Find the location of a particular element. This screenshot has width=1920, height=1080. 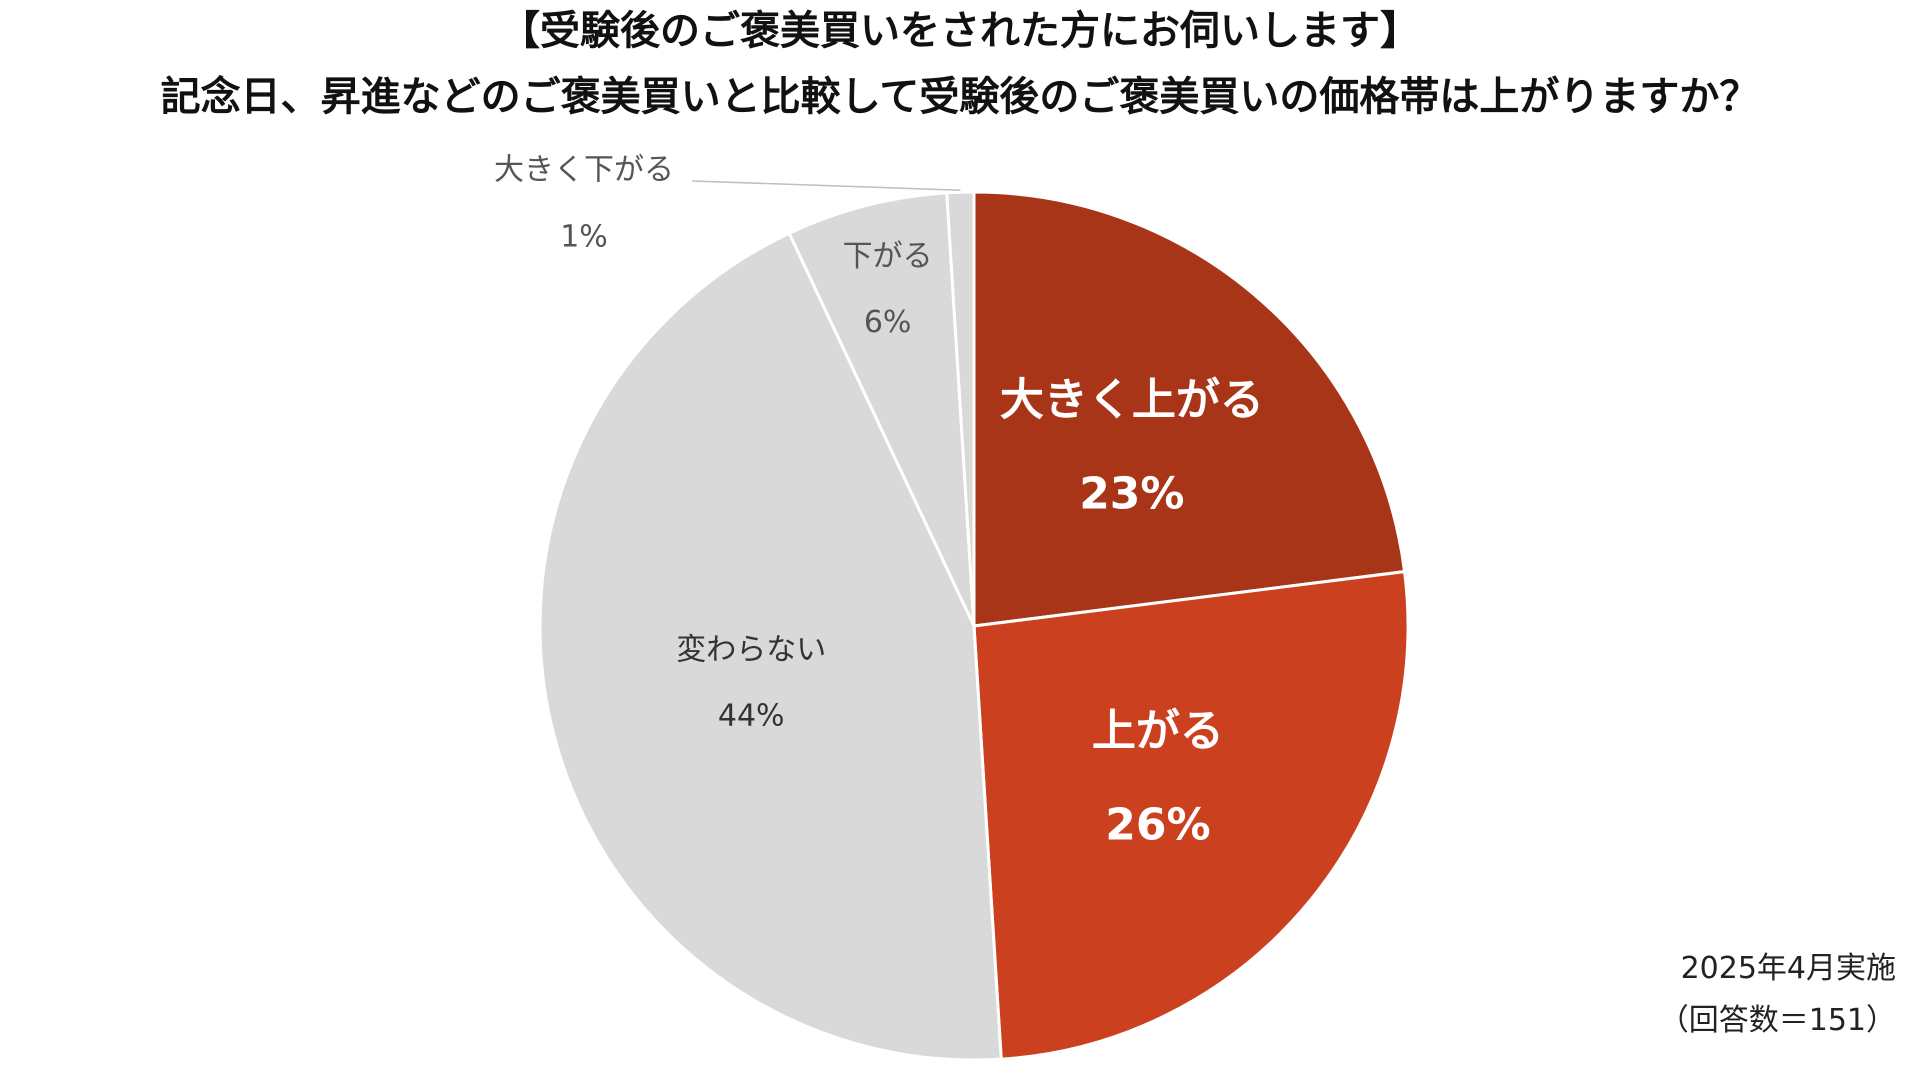

slice-value-4: 6% is located at coordinates (888, 322).